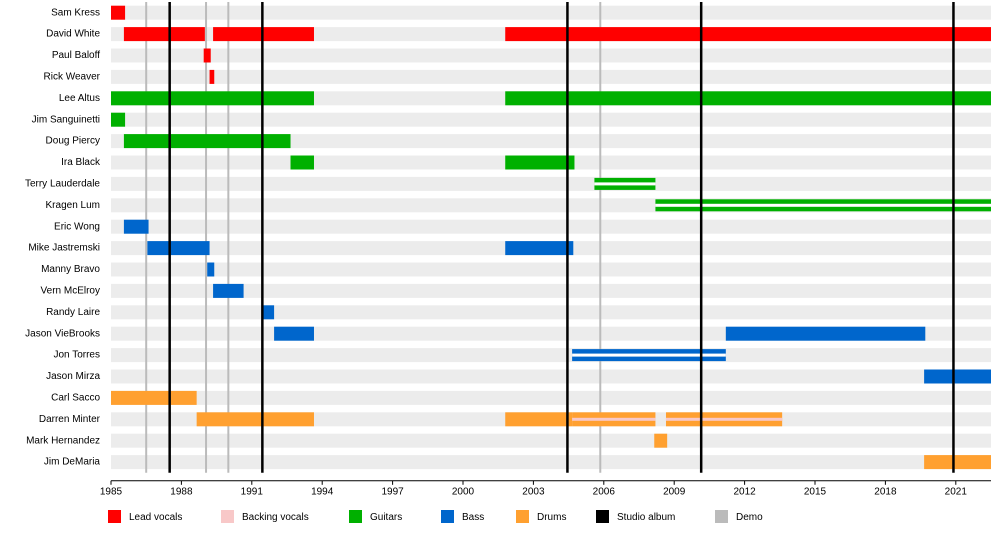 This screenshot has height=547, width=1000. I want to click on member-name: Doug Piercy, so click(73, 141).